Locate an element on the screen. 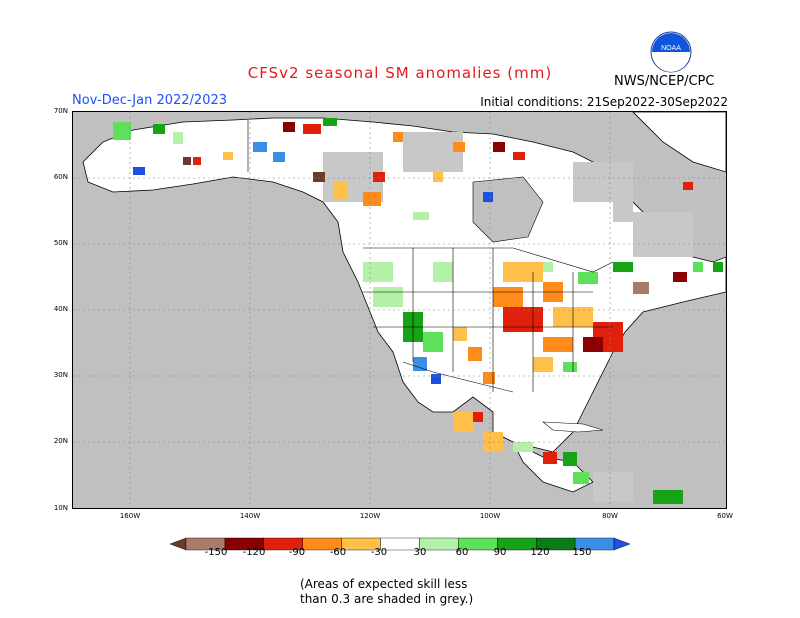 This screenshot has height=618, width=800. lat-label: 60N is located at coordinates (60, 177).